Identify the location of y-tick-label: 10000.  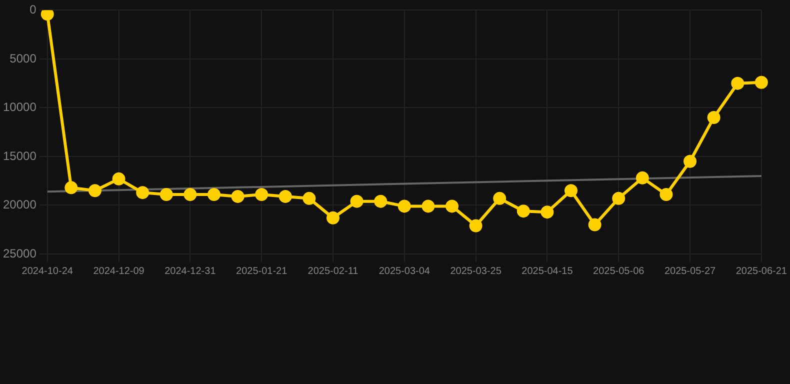
(19, 107).